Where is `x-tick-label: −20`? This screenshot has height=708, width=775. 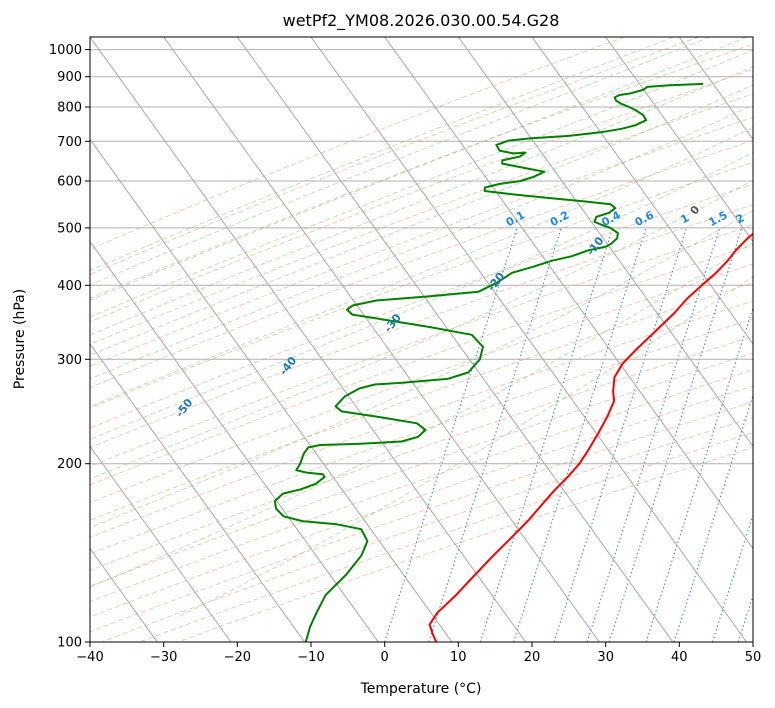
x-tick-label: −20 is located at coordinates (237, 657).